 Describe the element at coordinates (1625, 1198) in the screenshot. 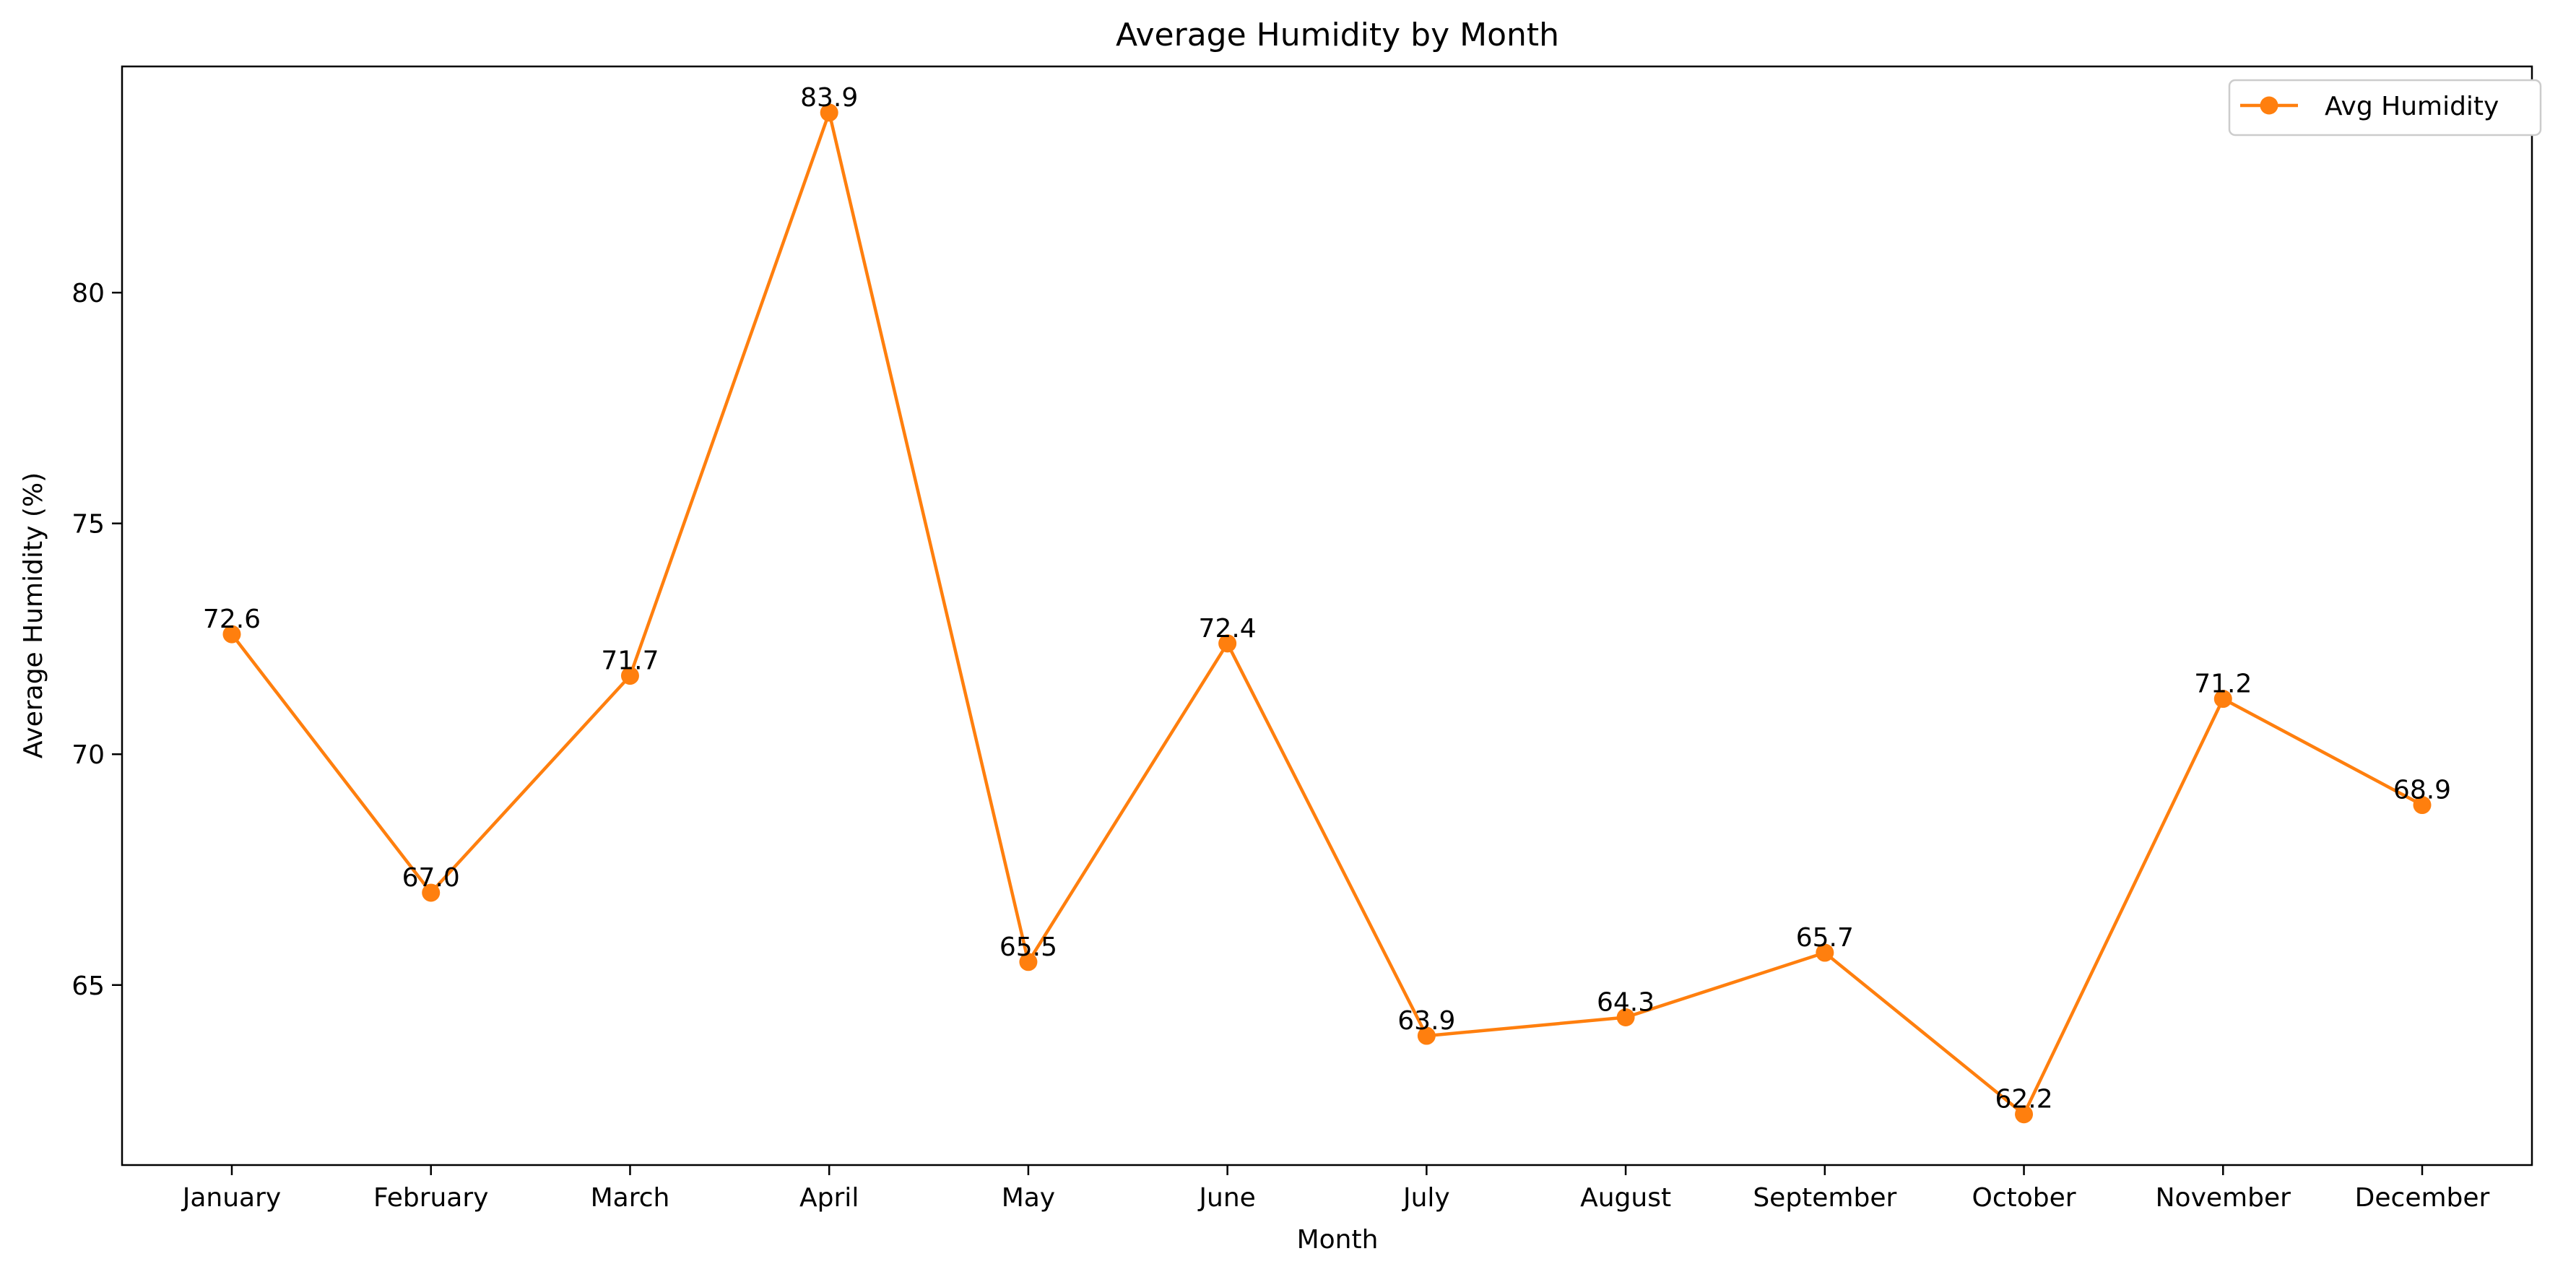

I see `x-tick-label: August` at that location.